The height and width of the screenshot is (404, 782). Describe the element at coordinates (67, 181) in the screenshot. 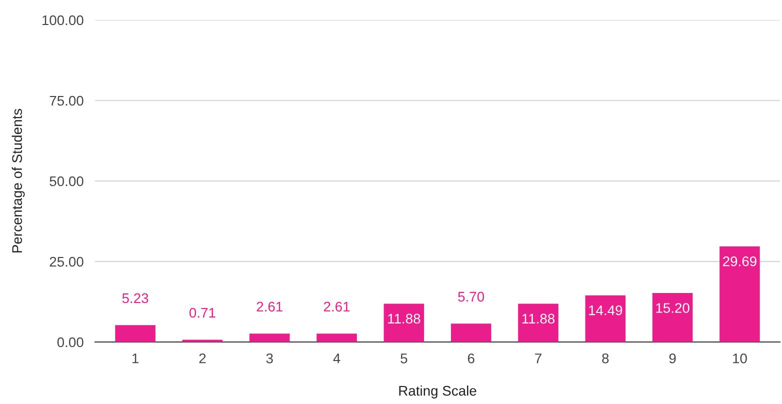

I see `y-tick-label: 50.00` at that location.